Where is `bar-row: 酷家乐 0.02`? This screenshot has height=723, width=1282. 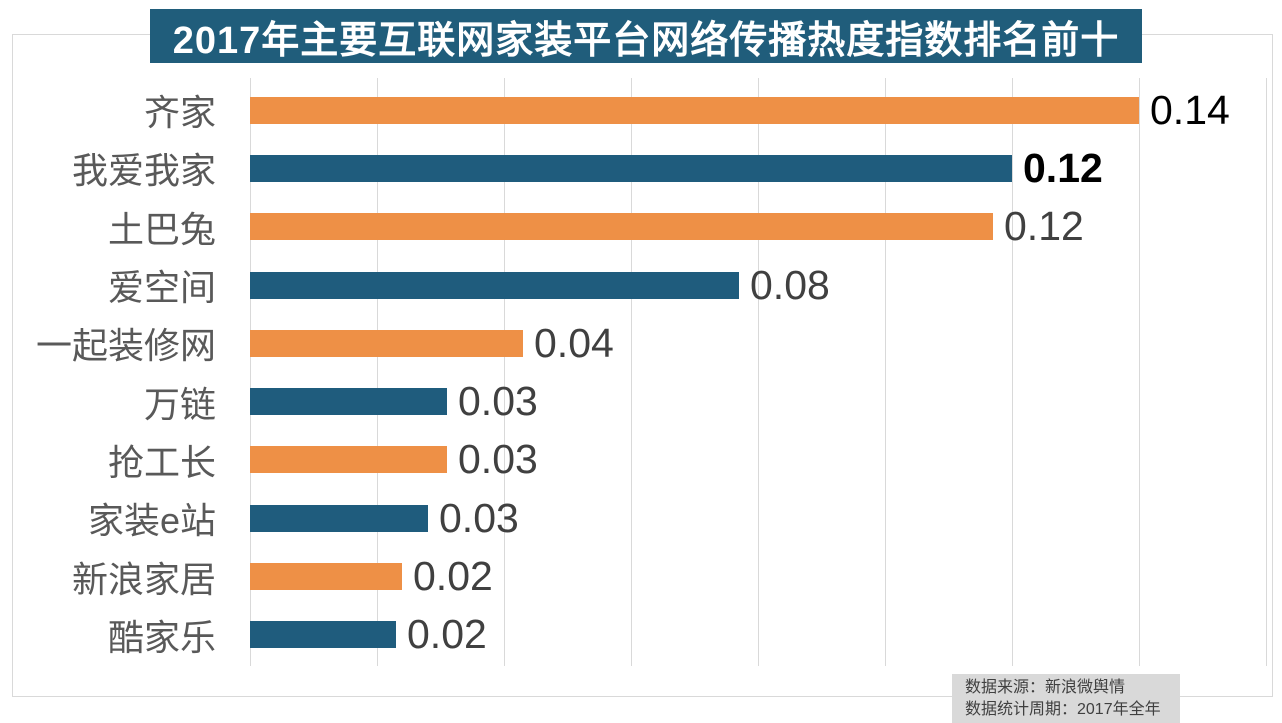 bar-row: 酷家乐 0.02 is located at coordinates (641, 635).